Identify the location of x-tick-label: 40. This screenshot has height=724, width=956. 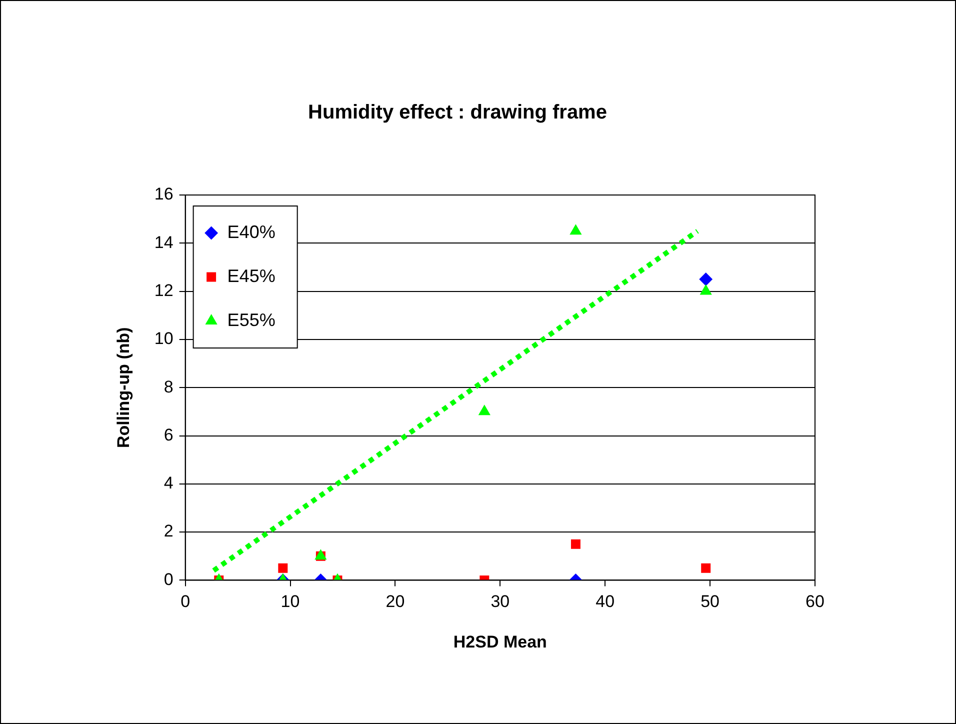
(605, 602).